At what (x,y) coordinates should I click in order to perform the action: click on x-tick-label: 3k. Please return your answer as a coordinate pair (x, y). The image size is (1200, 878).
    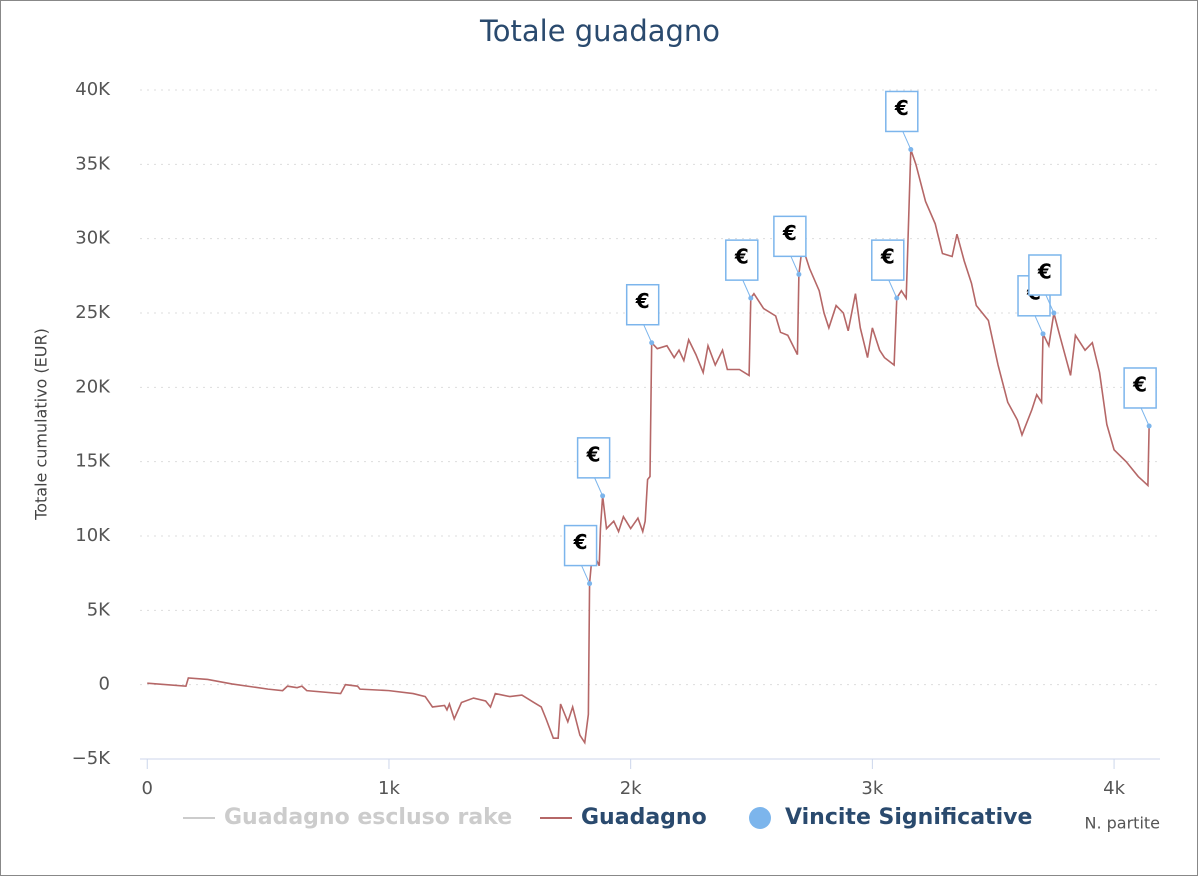
    Looking at the image, I should click on (872, 788).